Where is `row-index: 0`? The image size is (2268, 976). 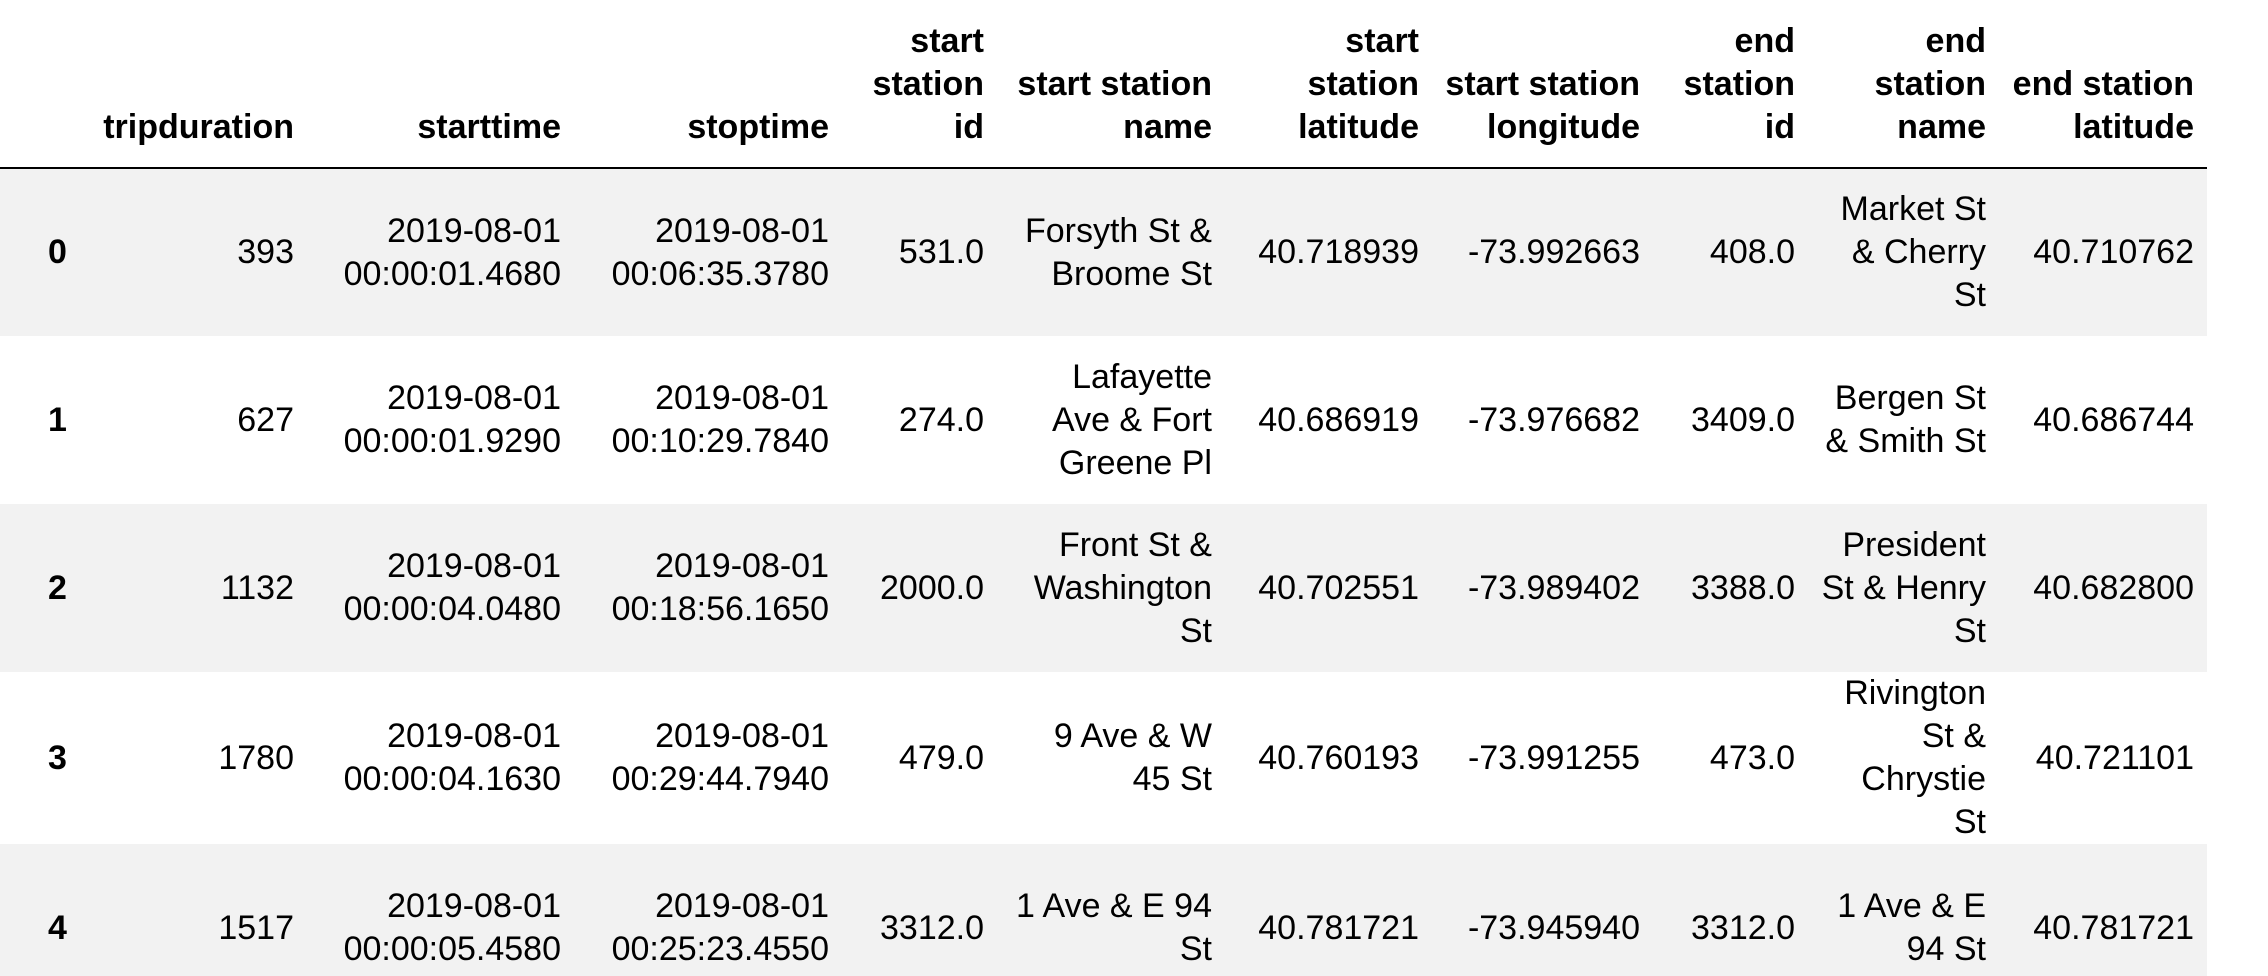 row-index: 0 is located at coordinates (57, 252).